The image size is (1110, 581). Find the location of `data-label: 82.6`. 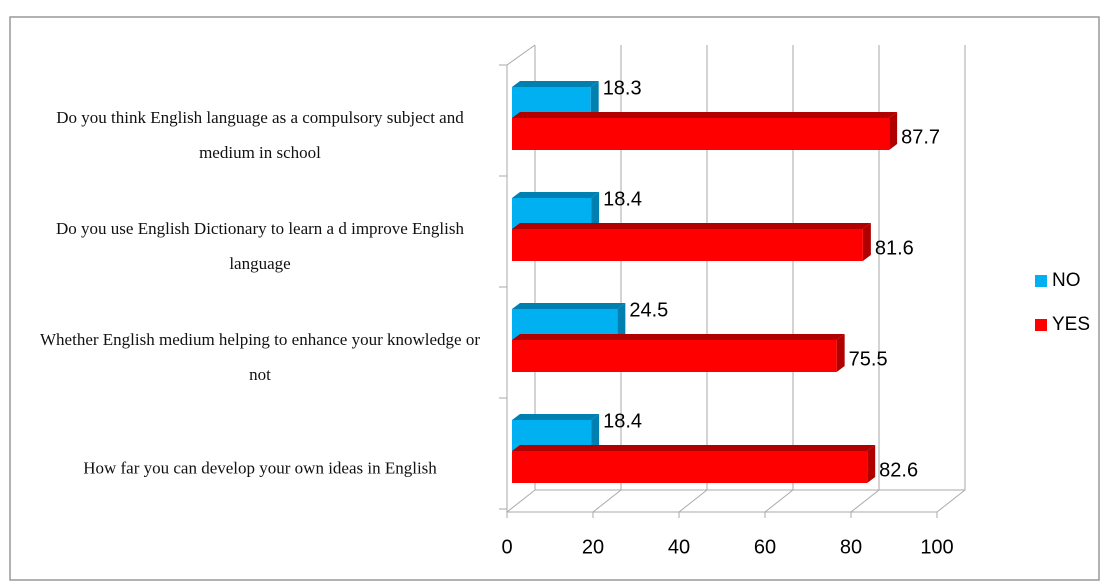

data-label: 82.6 is located at coordinates (898, 470).